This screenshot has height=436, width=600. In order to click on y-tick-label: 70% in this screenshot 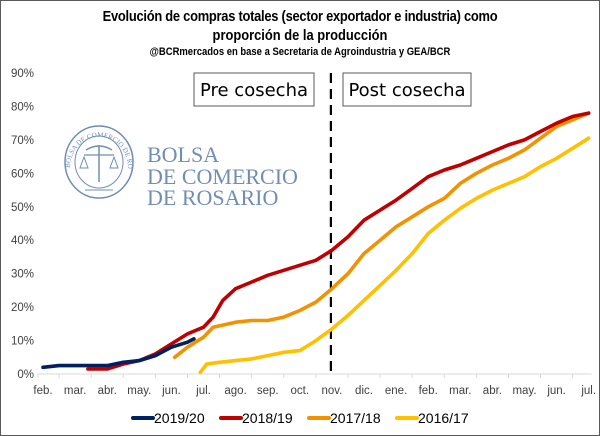, I will do `click(22, 141)`.